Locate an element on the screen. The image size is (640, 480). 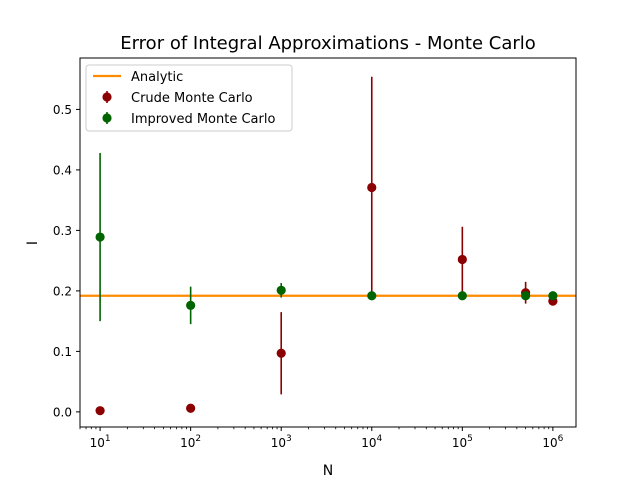
legend-box is located at coordinates (189, 98).